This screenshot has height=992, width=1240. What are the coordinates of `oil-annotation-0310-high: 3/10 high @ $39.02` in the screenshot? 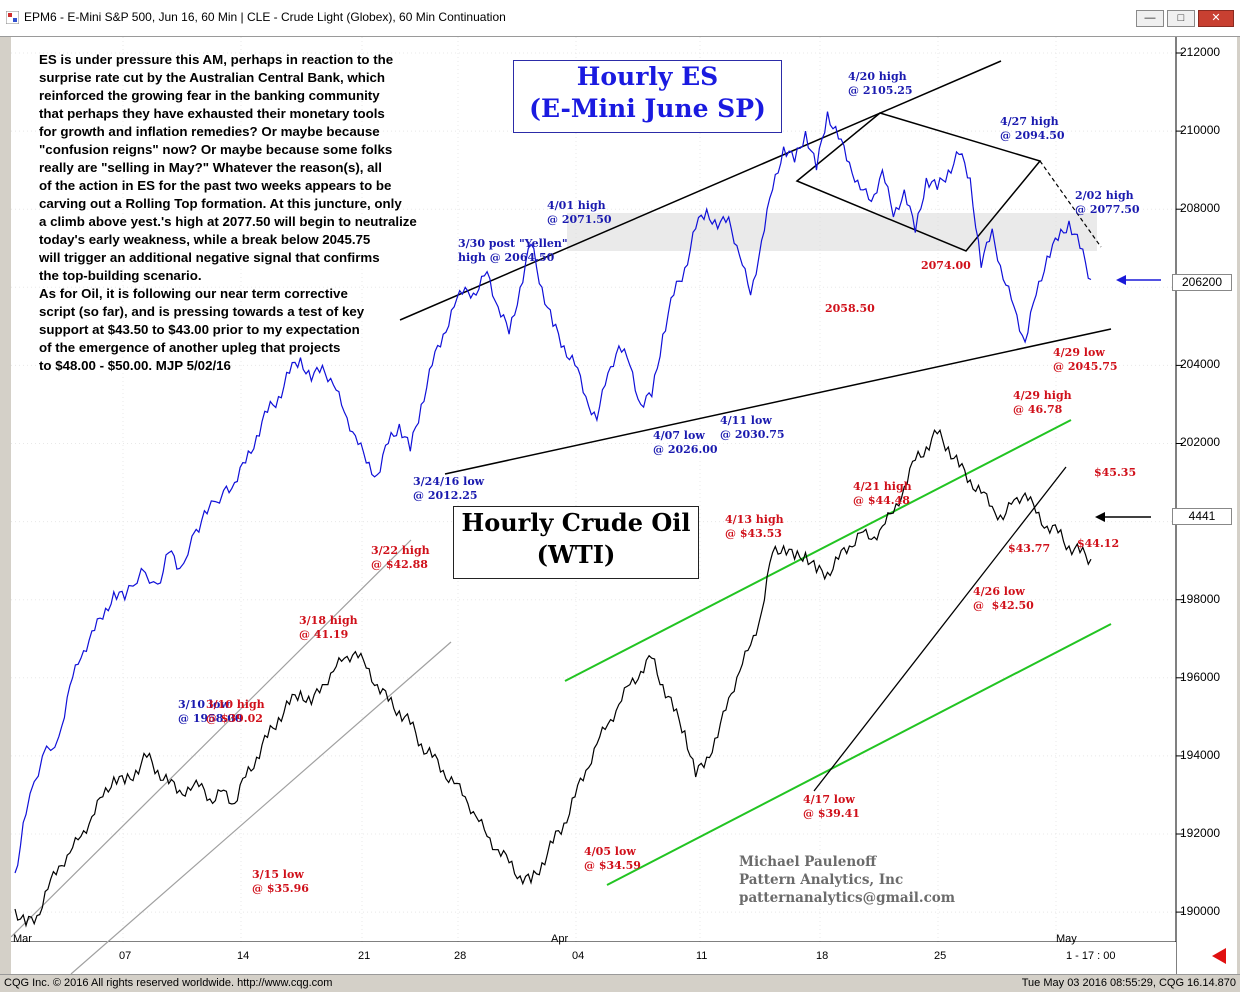 It's located at (235, 711).